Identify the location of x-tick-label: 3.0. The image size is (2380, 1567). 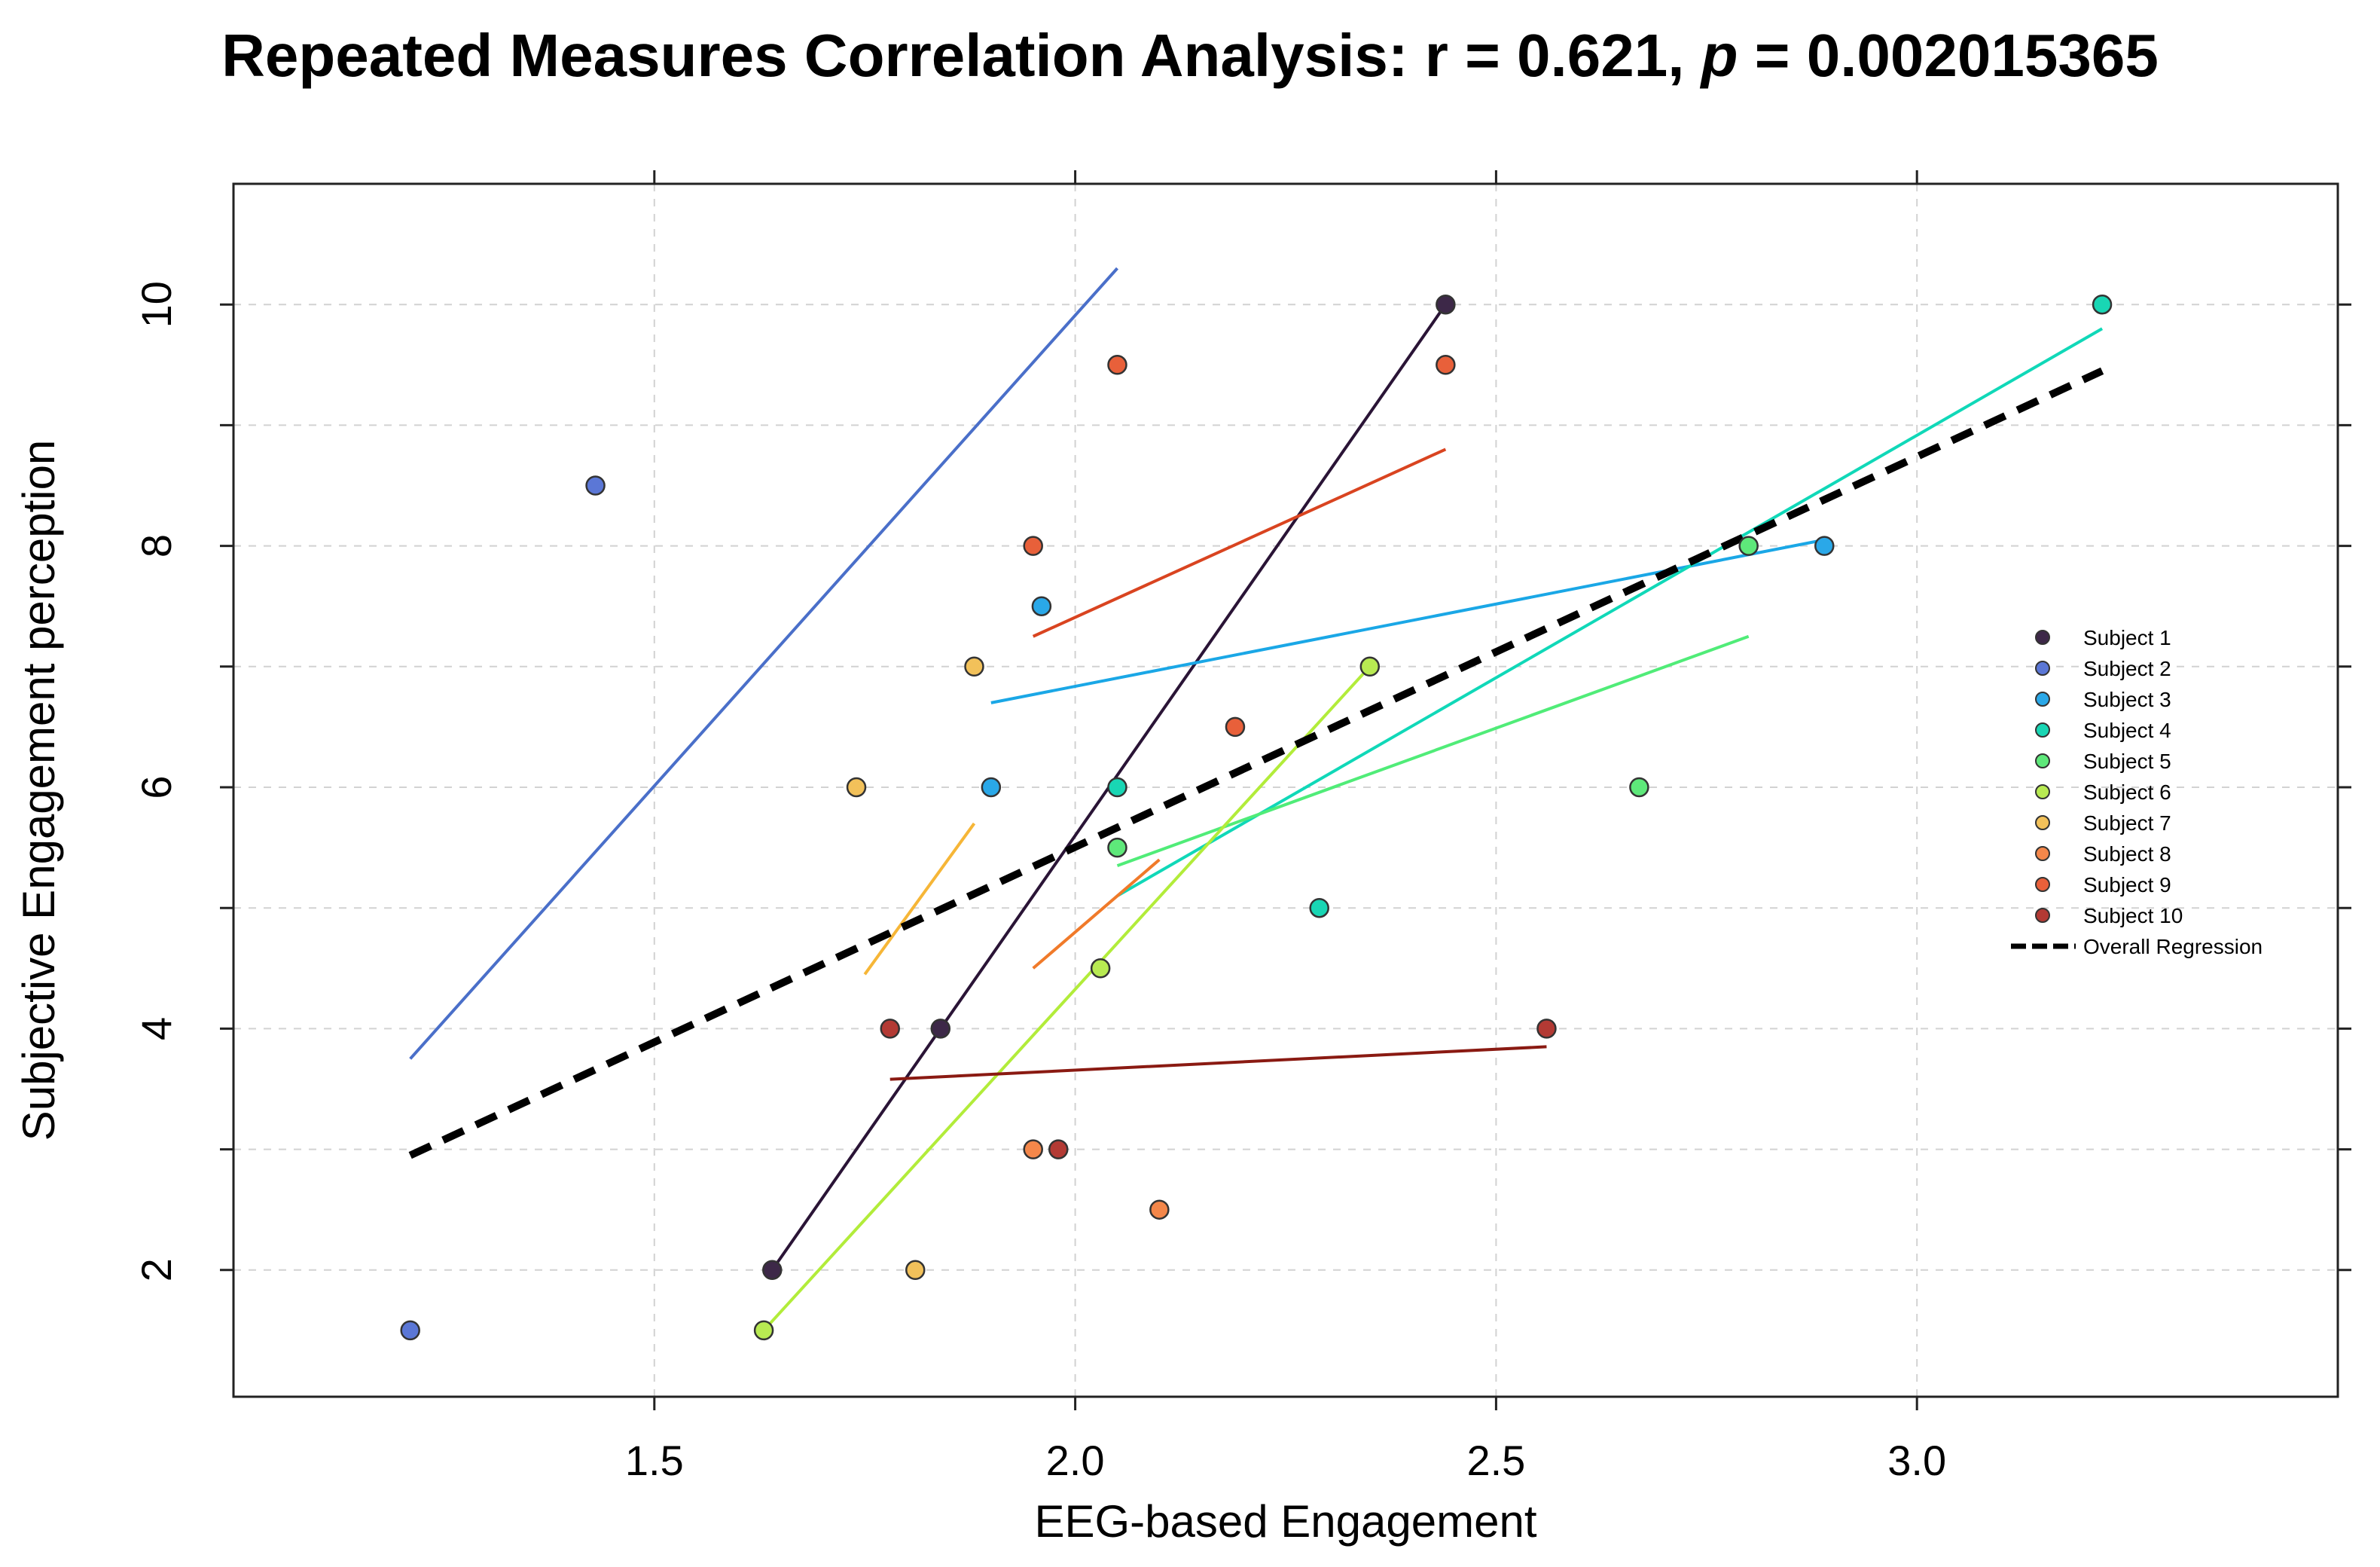
(1916, 1460).